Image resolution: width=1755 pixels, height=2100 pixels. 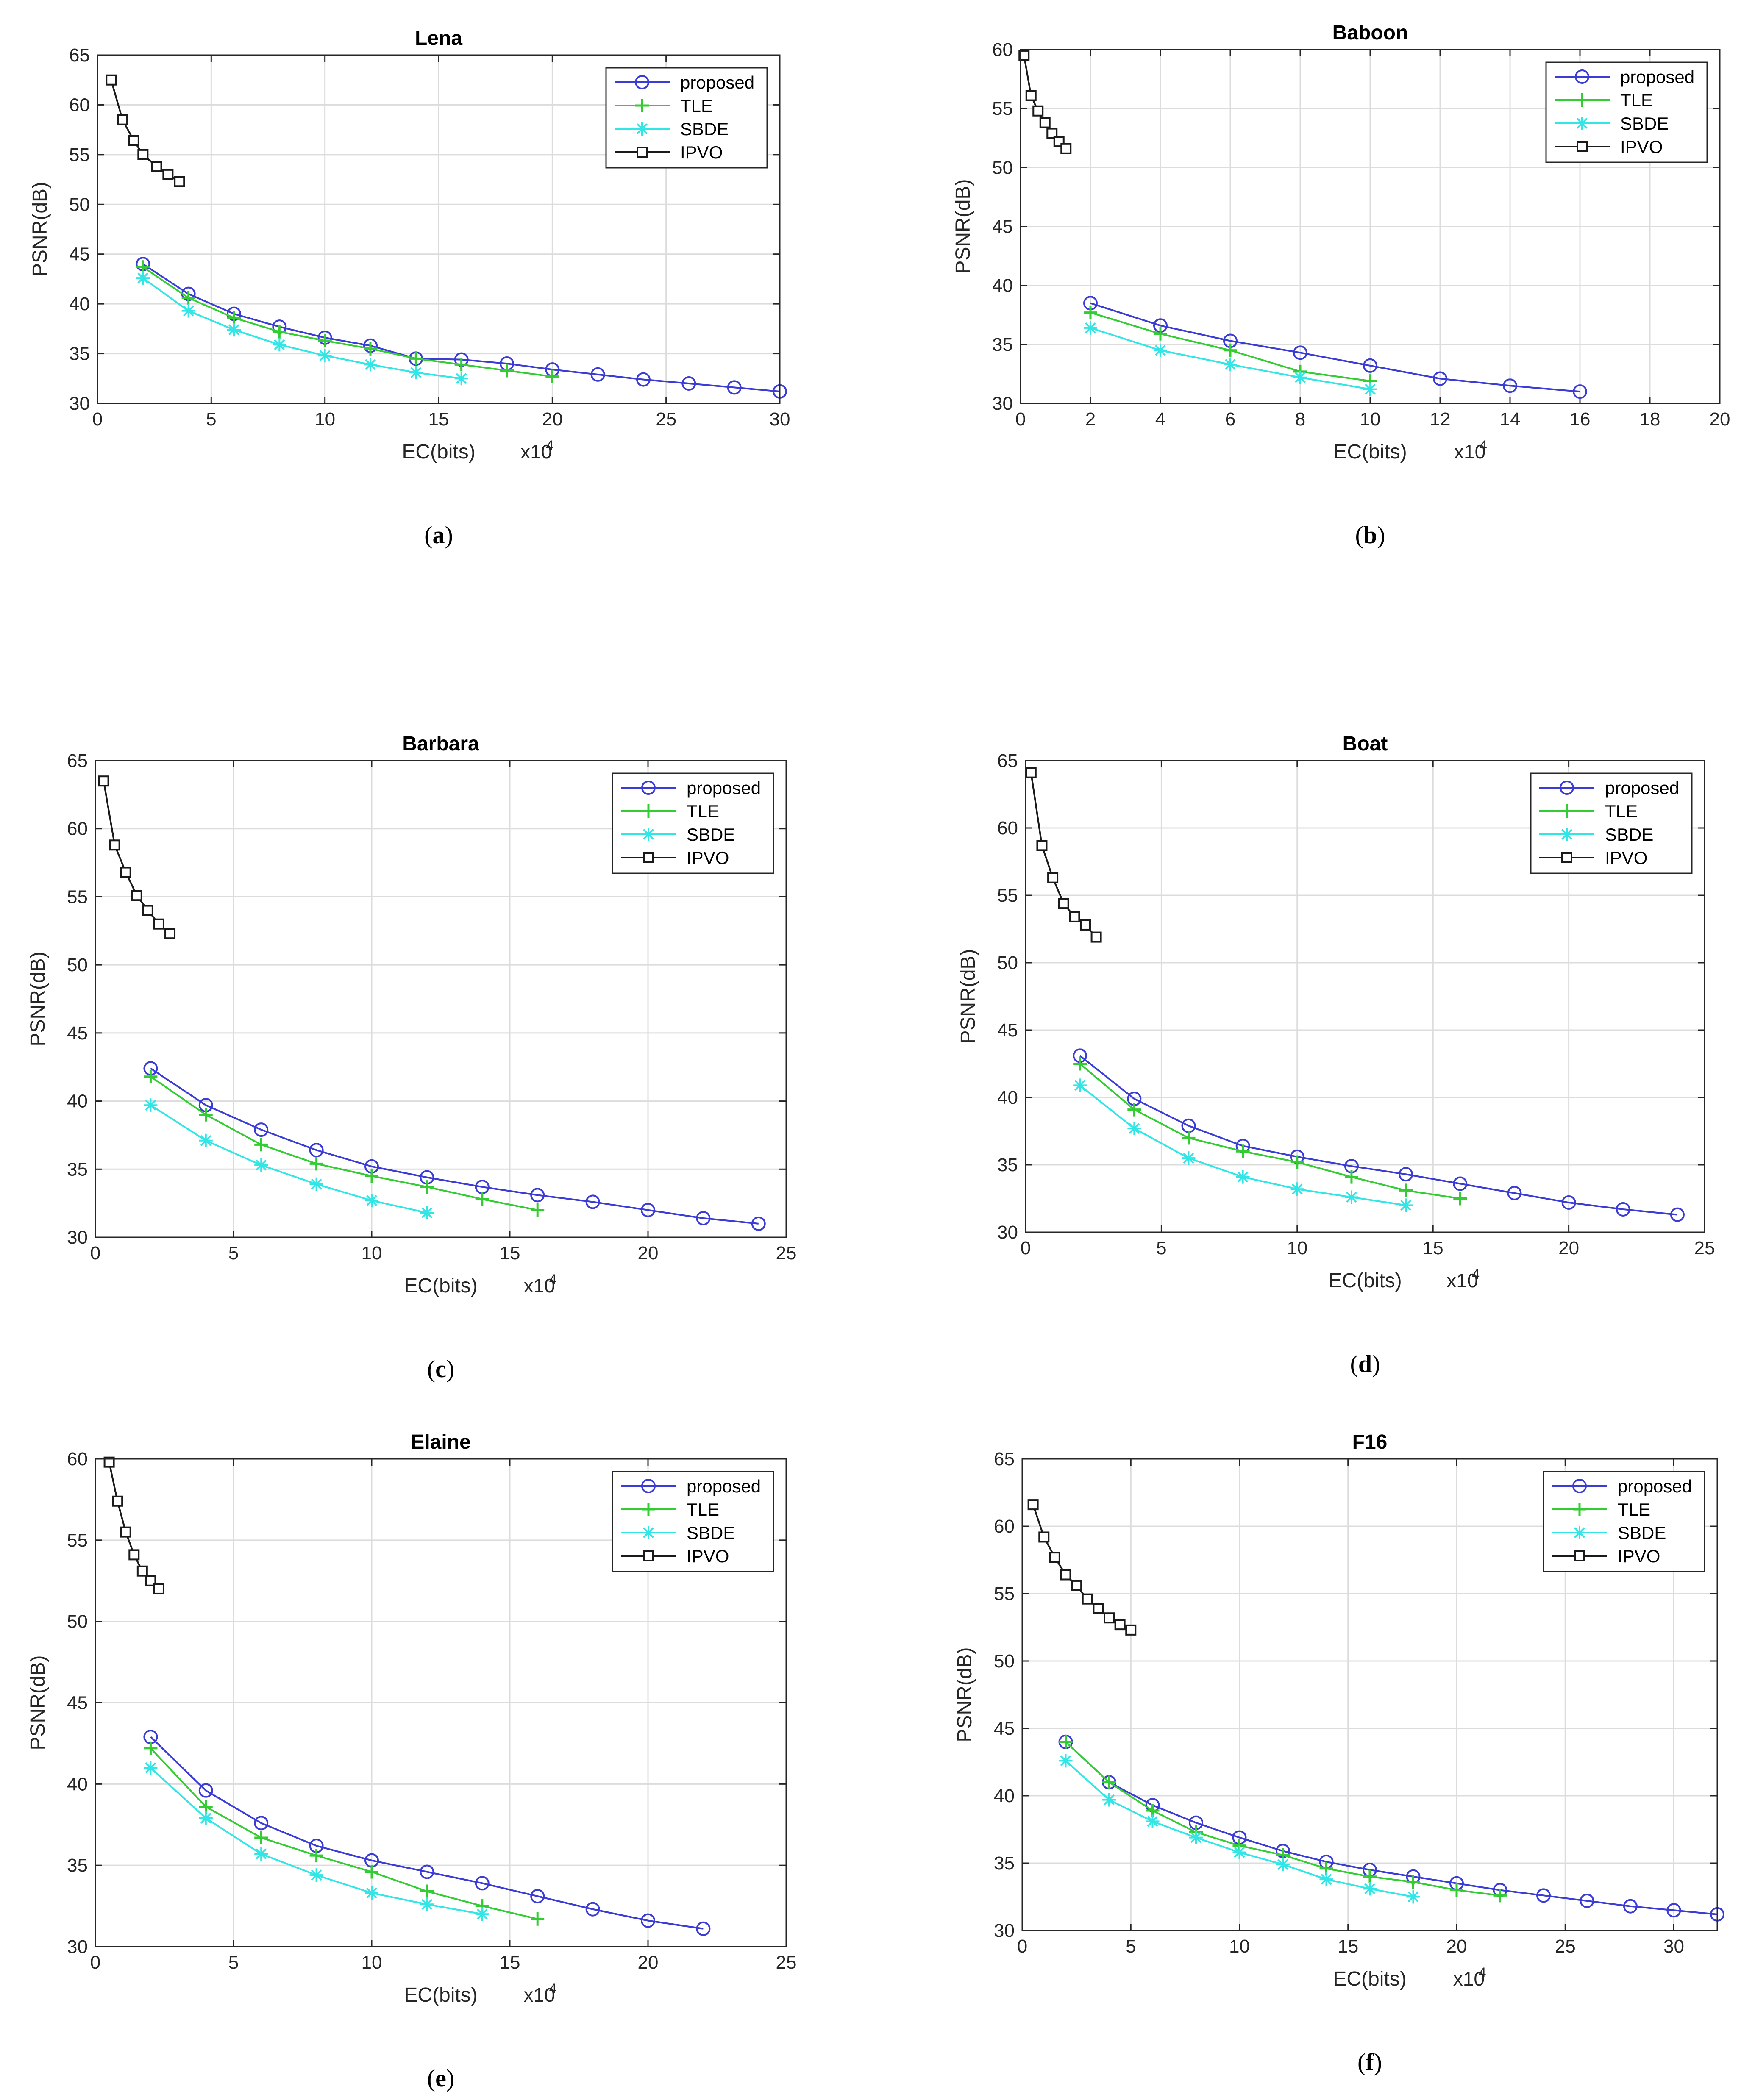 What do you see at coordinates (1160, 419) in the screenshot?
I see `x-tick-label: 4` at bounding box center [1160, 419].